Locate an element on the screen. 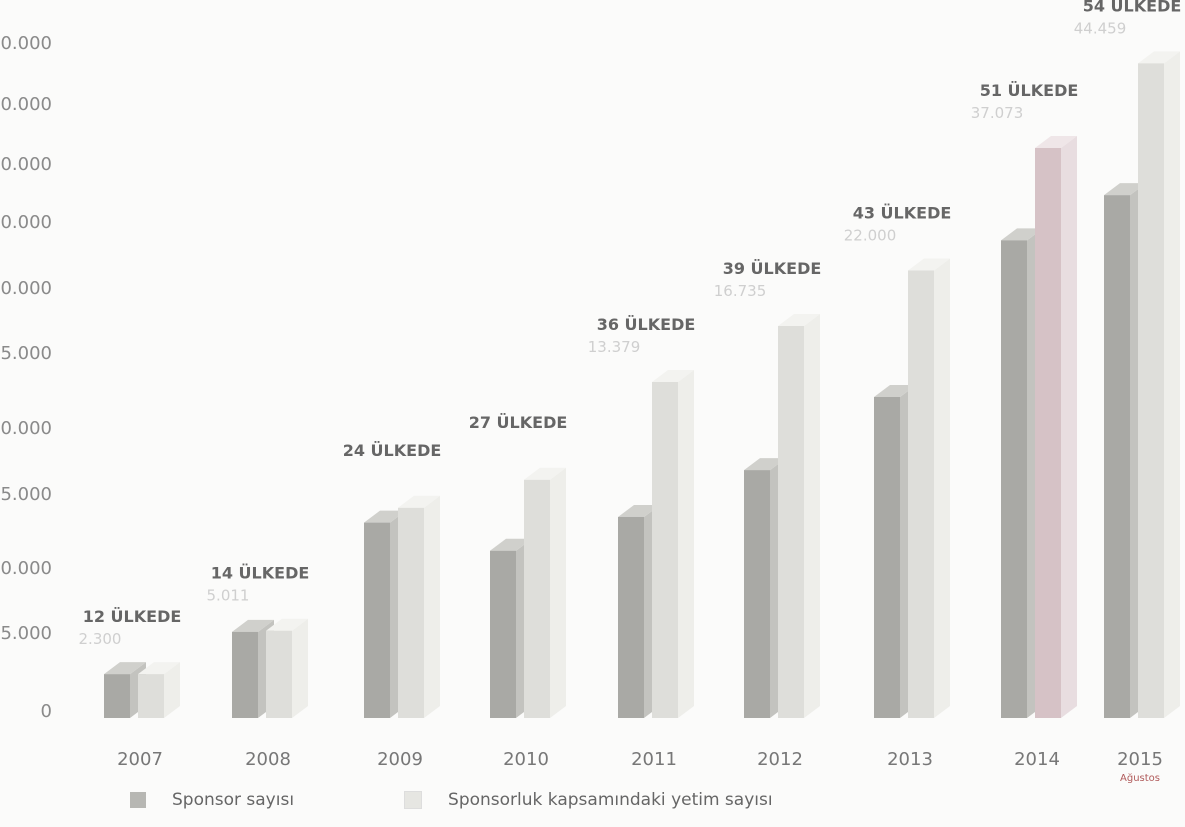 This screenshot has width=1185, height=827. bar-sponsor-2008-top is located at coordinates (253, 625).